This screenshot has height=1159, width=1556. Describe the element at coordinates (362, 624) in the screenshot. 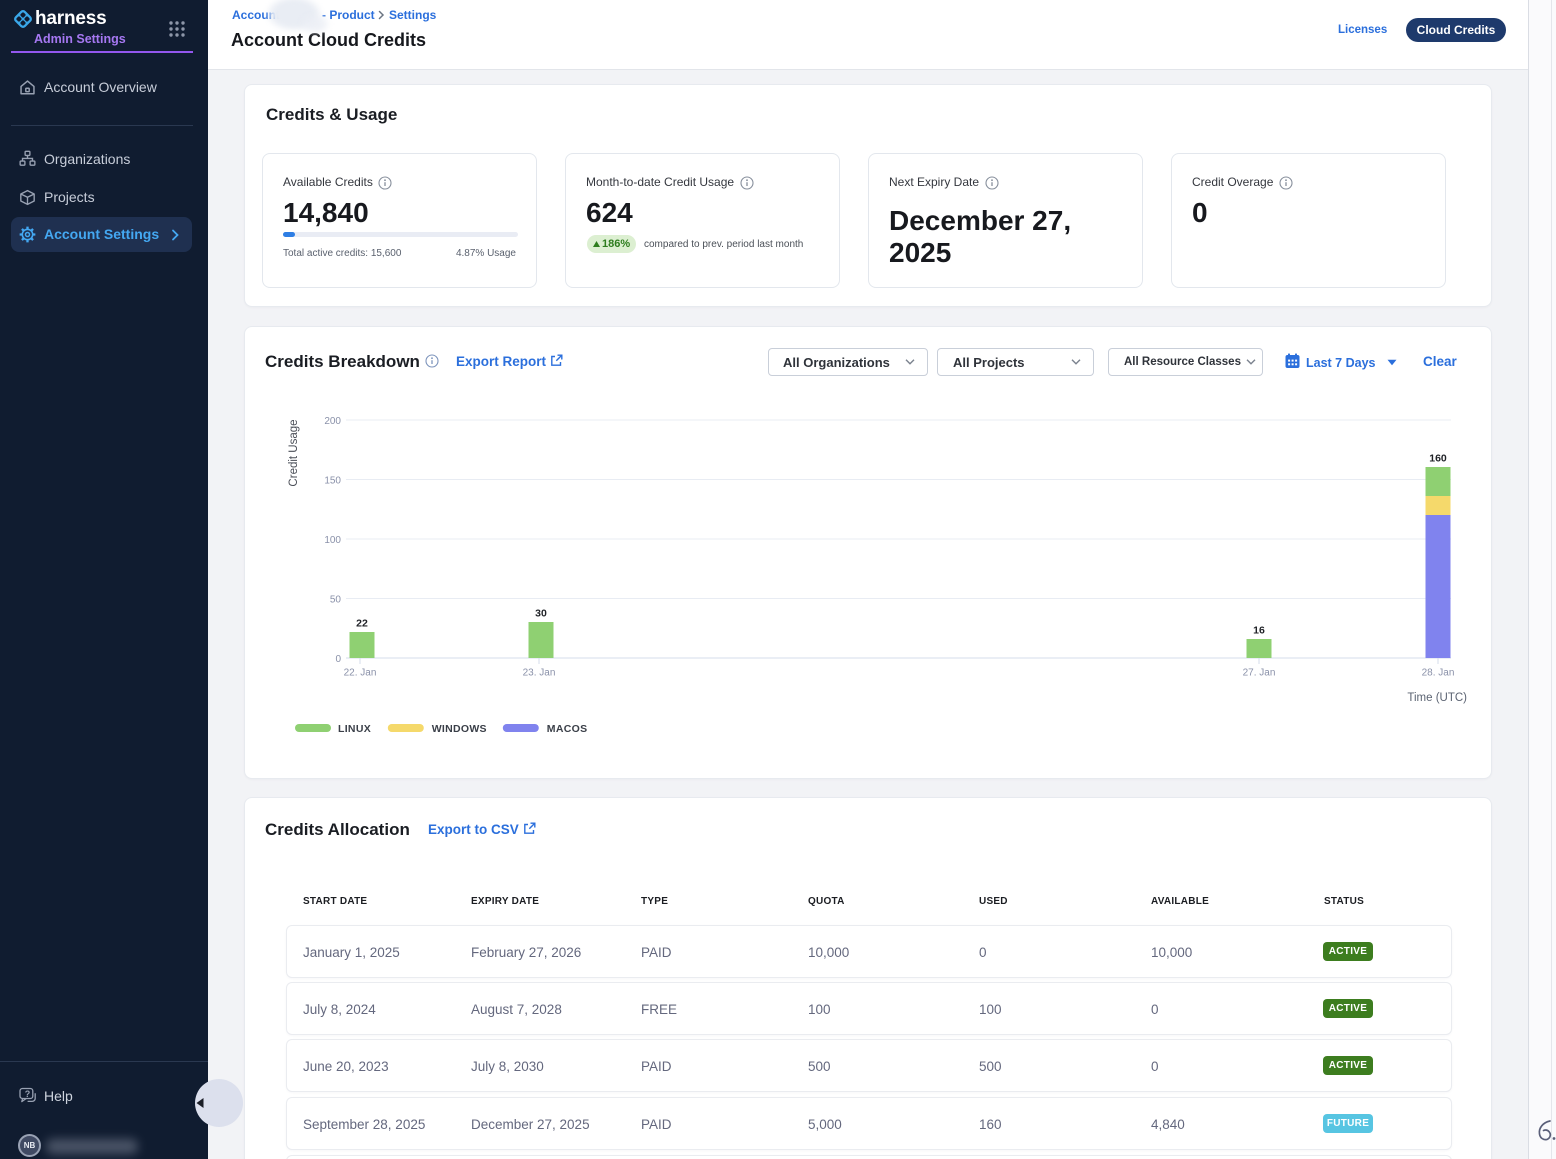

I see `svg-text: 22` at that location.